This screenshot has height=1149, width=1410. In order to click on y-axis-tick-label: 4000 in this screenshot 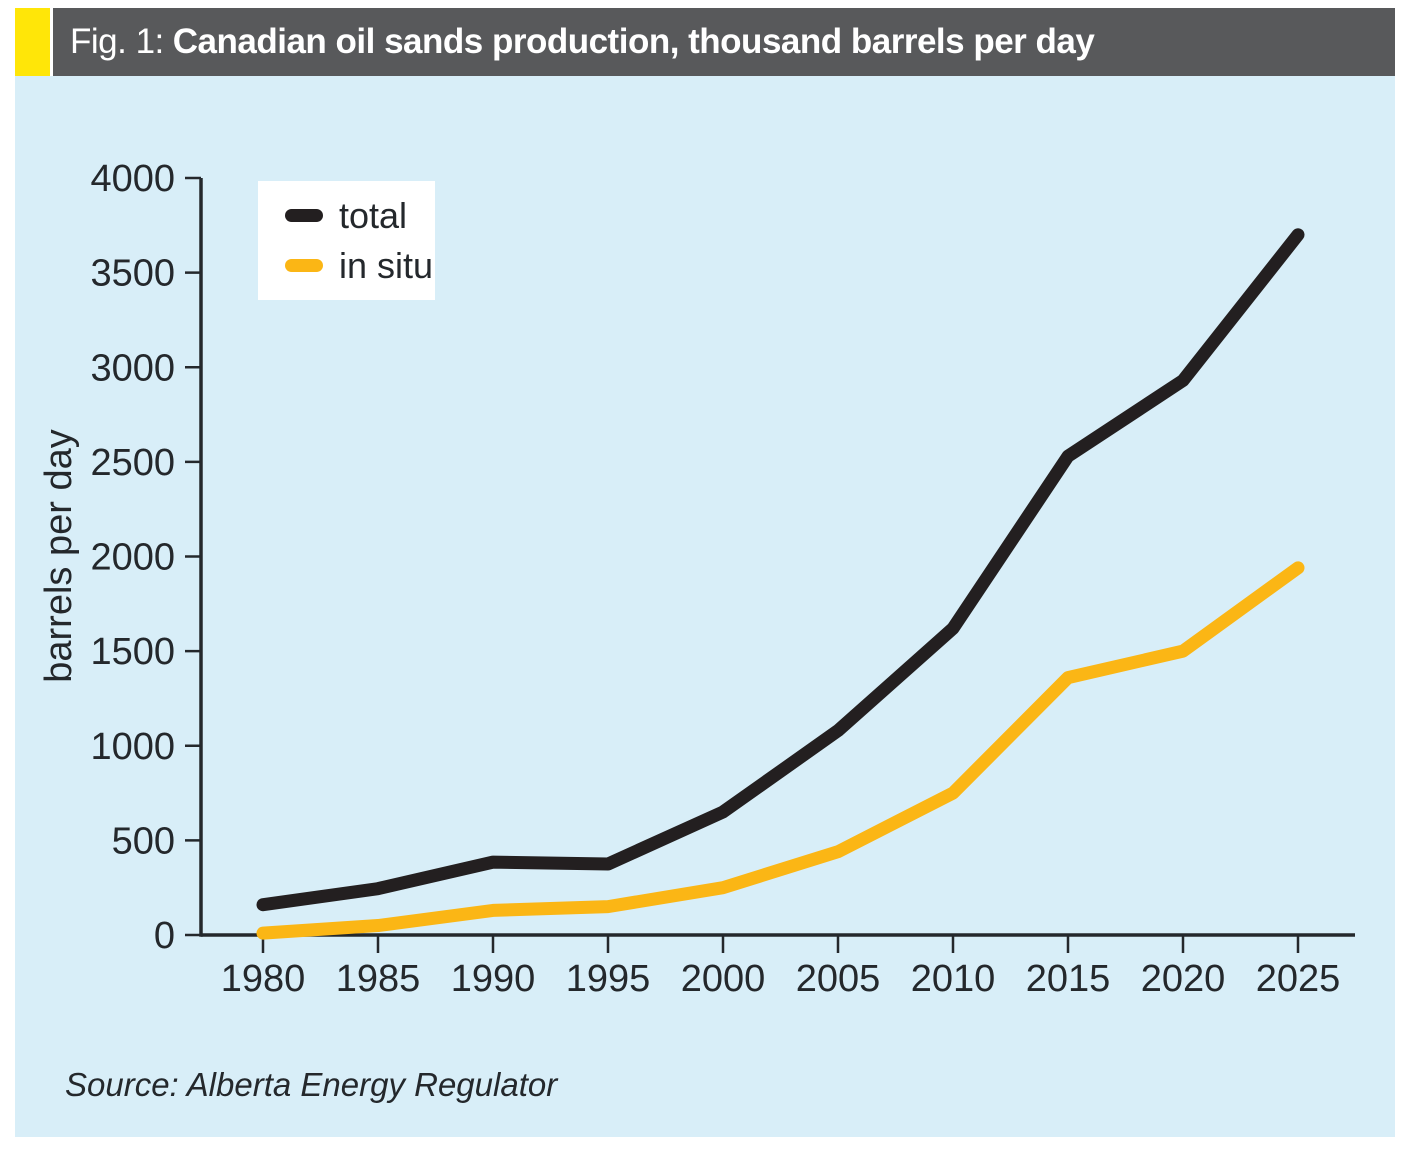, I will do `click(132, 179)`.